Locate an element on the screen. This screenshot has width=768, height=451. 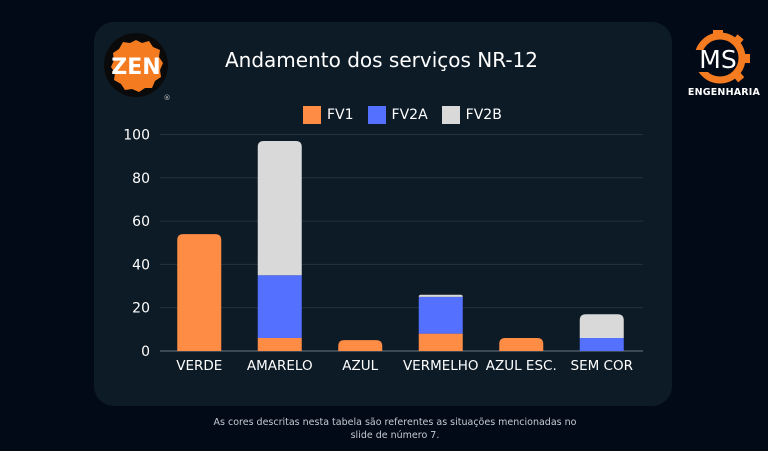
zen-logo: ZEN ® is located at coordinates (138, 67).